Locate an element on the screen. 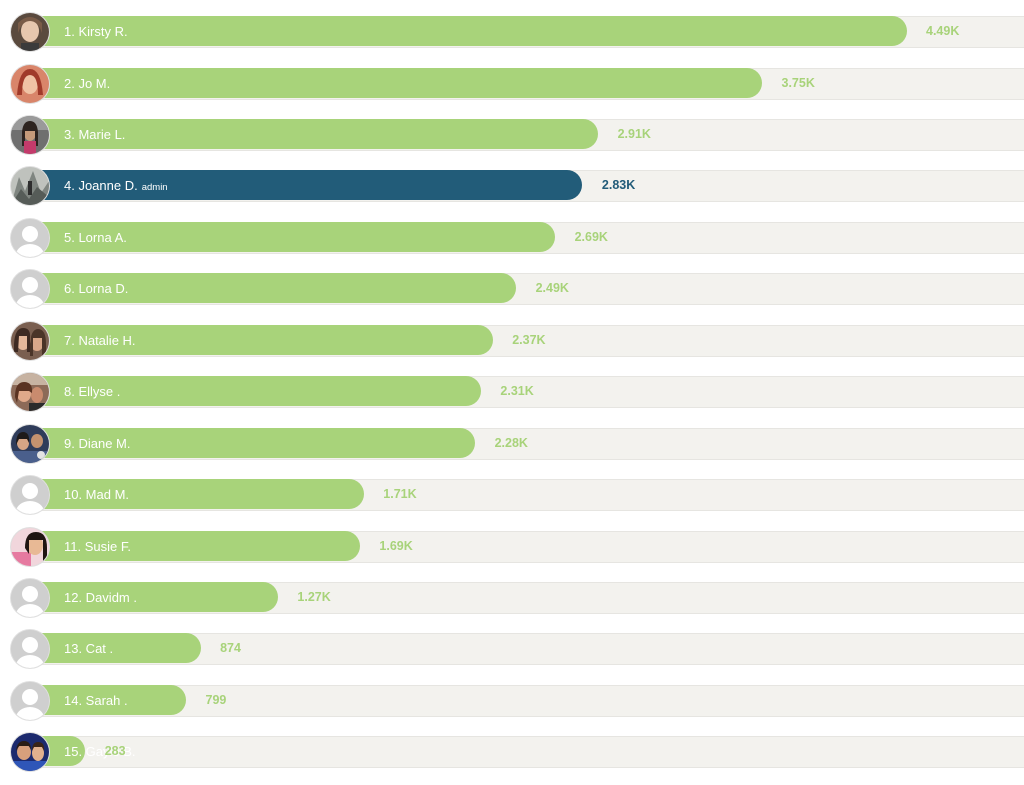 The image size is (1024, 785). member-name-label: 2. Jo M. is located at coordinates (87, 83).